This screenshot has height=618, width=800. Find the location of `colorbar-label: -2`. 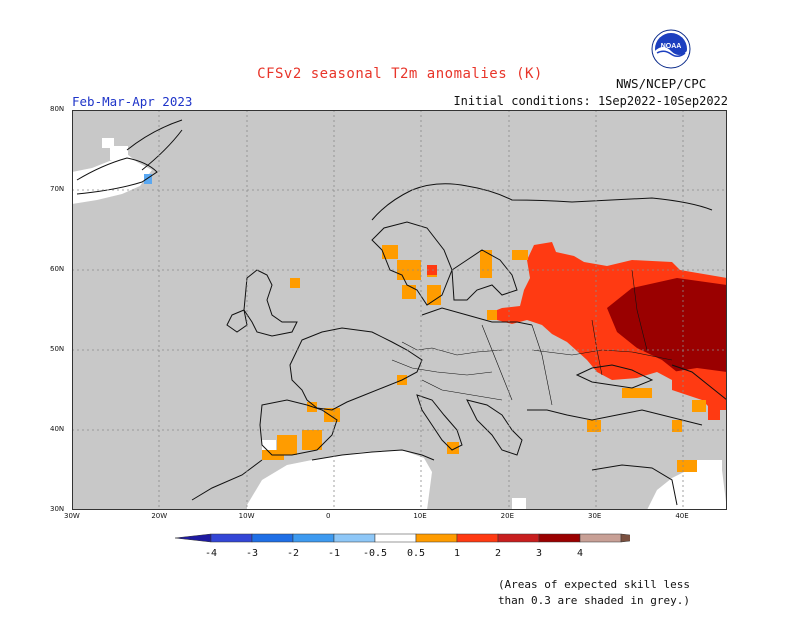

colorbar-label: -2 is located at coordinates (293, 553).